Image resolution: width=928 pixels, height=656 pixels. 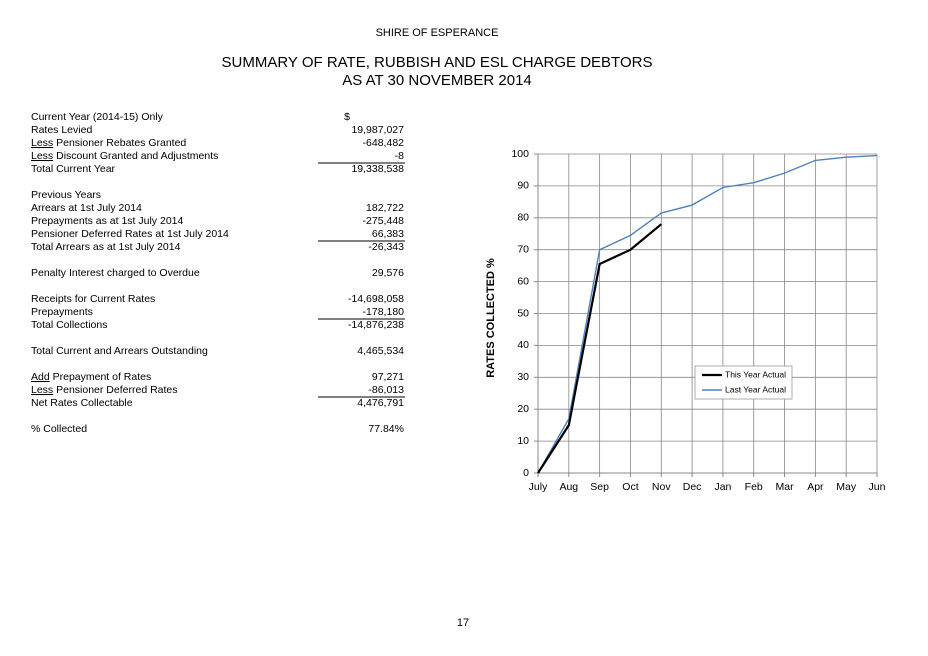 What do you see at coordinates (377, 130) in the screenshot?
I see `row-value: 19,987,027` at bounding box center [377, 130].